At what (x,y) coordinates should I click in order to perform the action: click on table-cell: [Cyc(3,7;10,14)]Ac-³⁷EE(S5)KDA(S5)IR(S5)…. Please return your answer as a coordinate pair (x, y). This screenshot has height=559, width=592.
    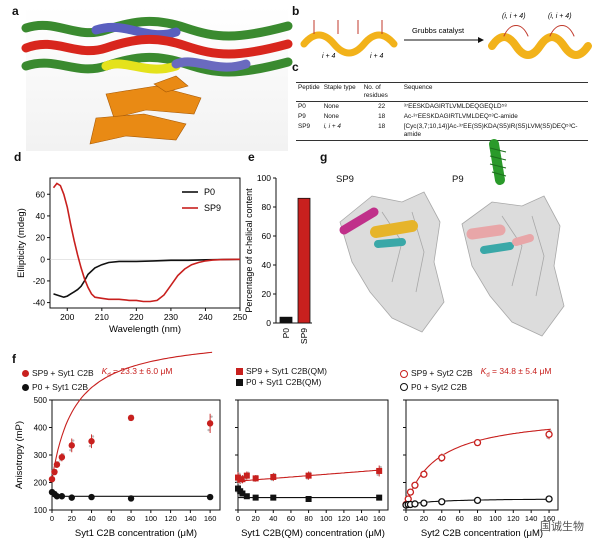
    Looking at the image, I should click on (494, 131).